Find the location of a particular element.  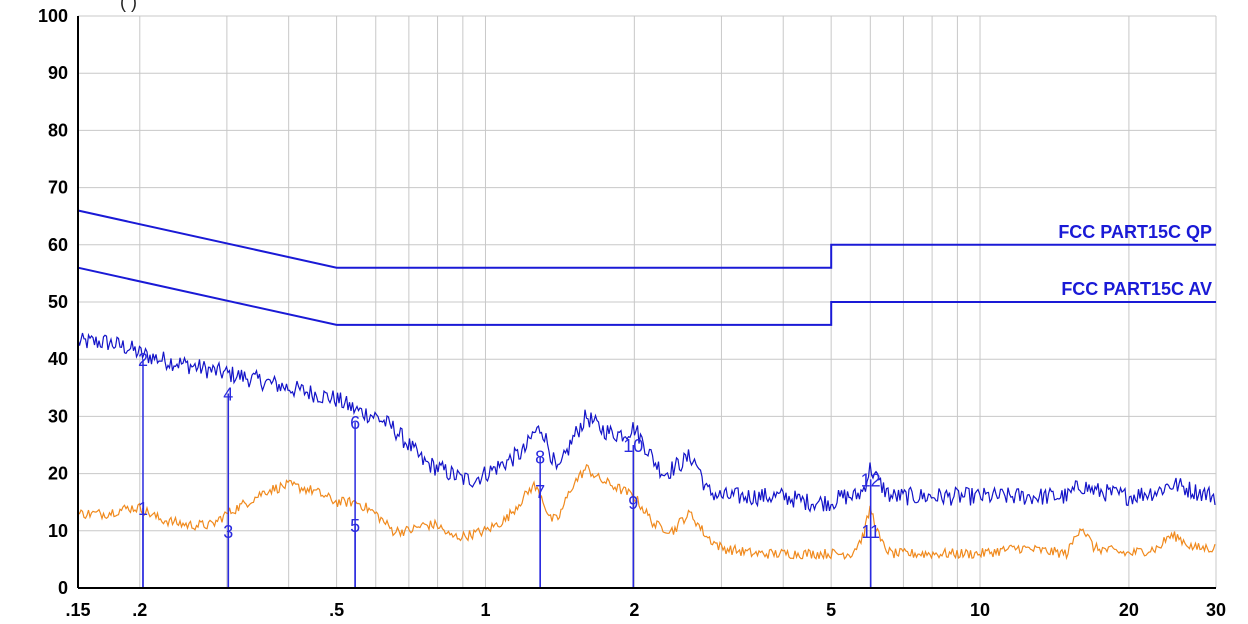

x-tick-label-2: .5 is located at coordinates (336, 610).